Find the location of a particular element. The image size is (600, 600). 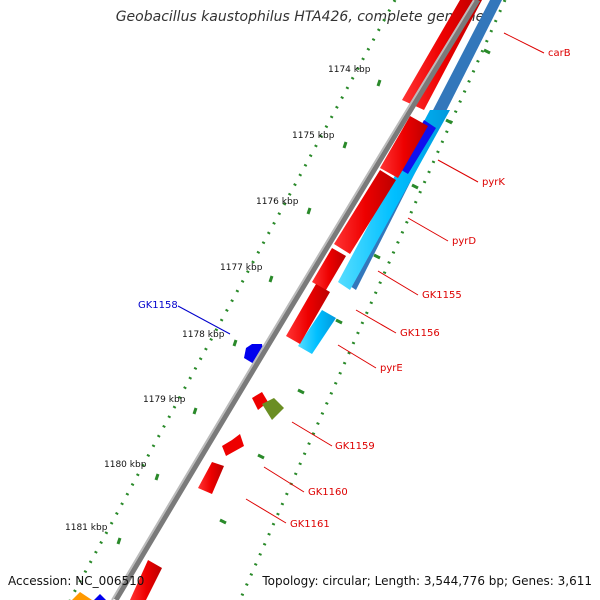

gene-label-pyrK: pyrK is located at coordinates (493, 182).